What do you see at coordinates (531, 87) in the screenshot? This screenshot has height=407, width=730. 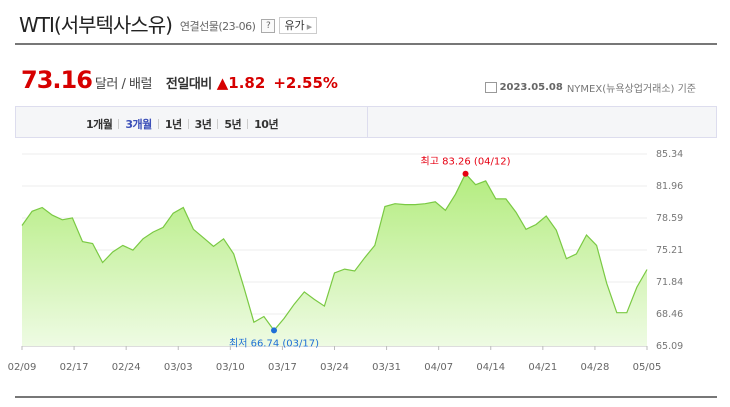 I see `quote-date: 2023.05.08` at bounding box center [531, 87].